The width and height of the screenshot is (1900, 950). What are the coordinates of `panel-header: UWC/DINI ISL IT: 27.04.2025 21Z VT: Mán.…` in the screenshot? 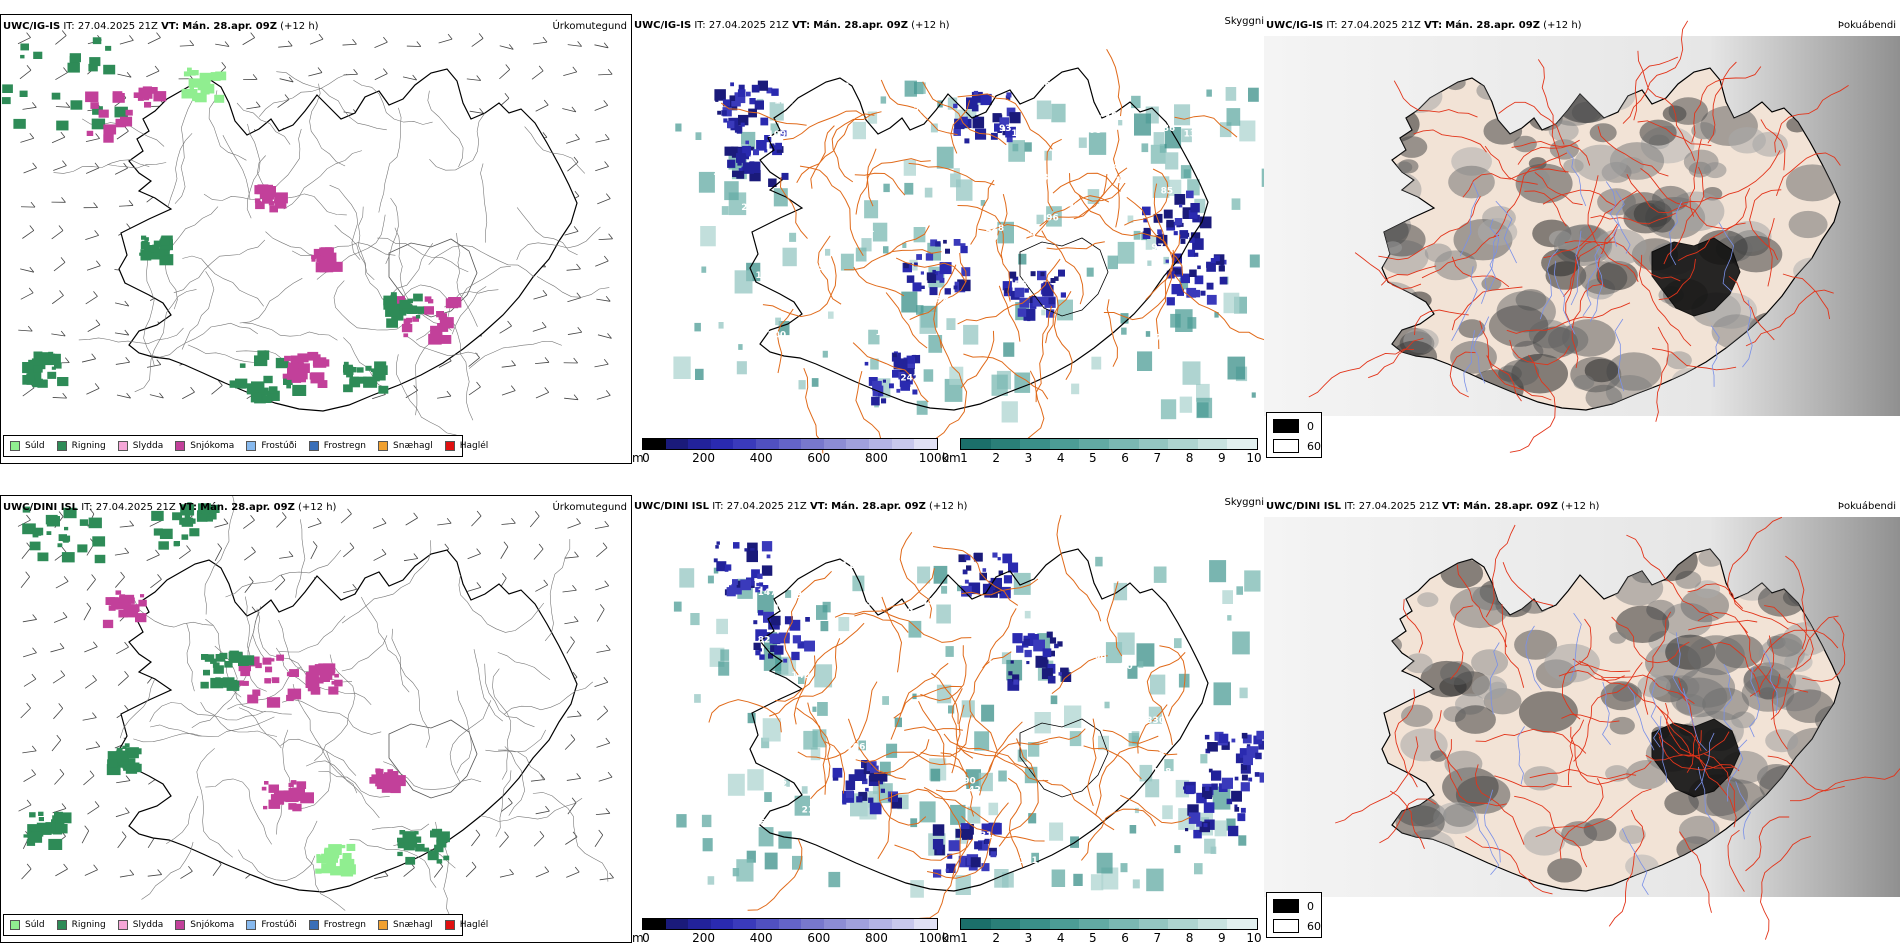 It's located at (170, 507).